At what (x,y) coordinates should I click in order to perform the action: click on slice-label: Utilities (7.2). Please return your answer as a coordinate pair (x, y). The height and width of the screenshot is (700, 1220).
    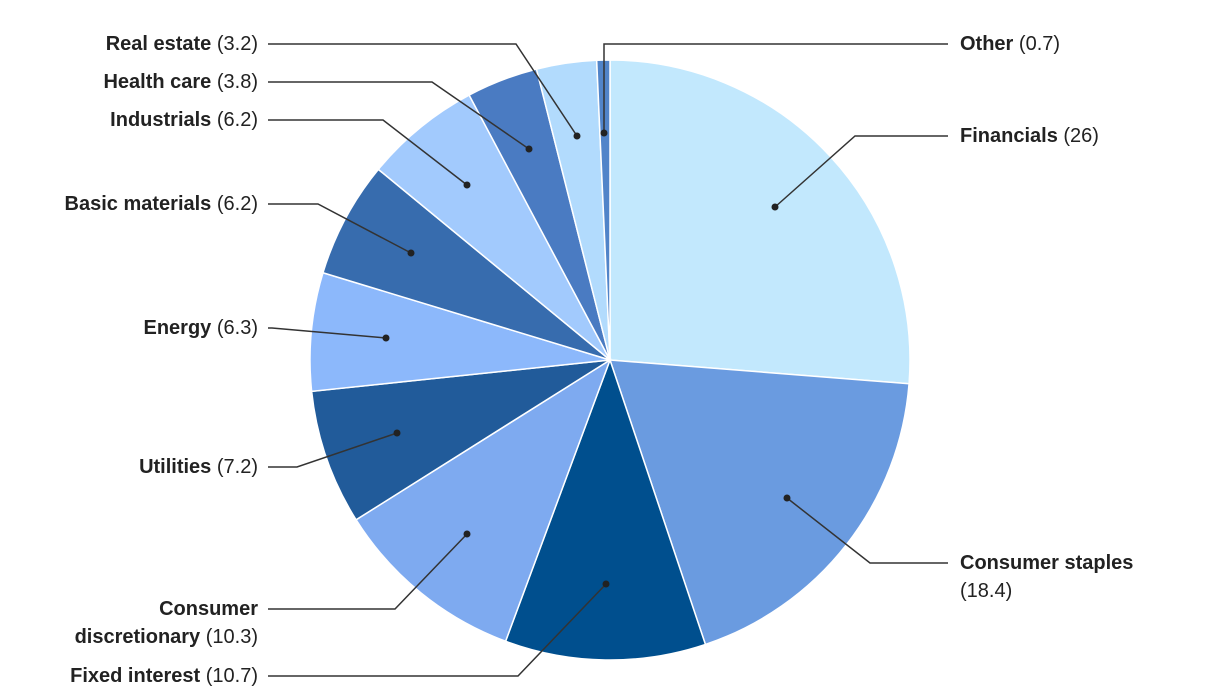
    Looking at the image, I should click on (129, 467).